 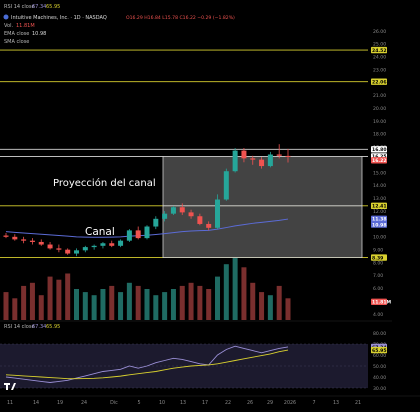 I want to click on time-tick-label: 11, so click(x=10, y=403).